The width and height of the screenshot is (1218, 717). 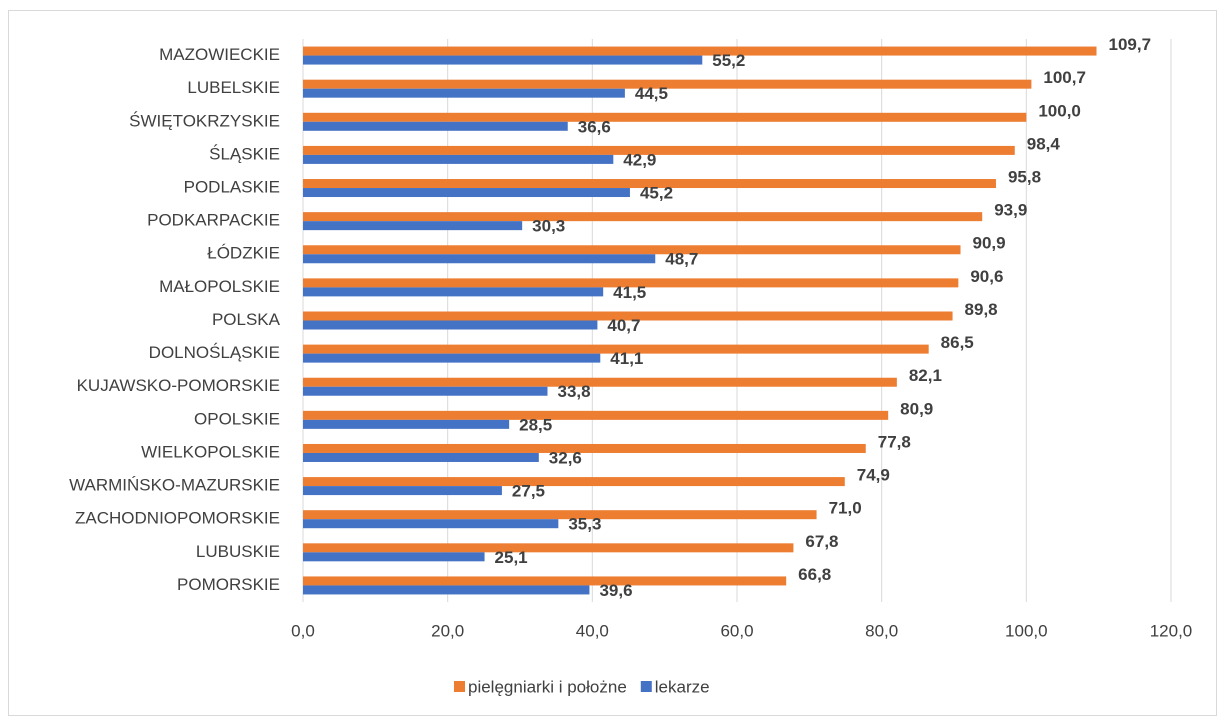 What do you see at coordinates (1024, 177) in the screenshot?
I see `value-label: 95,8` at bounding box center [1024, 177].